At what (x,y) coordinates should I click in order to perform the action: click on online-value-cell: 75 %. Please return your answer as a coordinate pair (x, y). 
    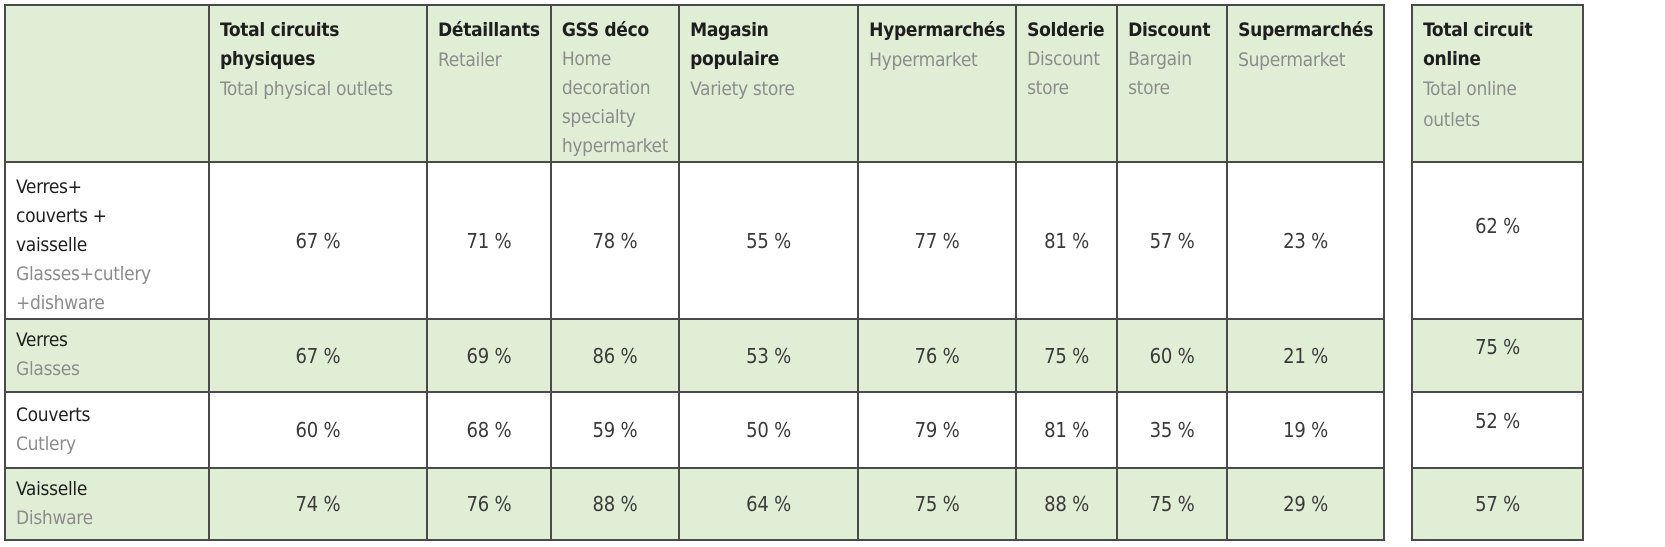
    Looking at the image, I should click on (1498, 355).